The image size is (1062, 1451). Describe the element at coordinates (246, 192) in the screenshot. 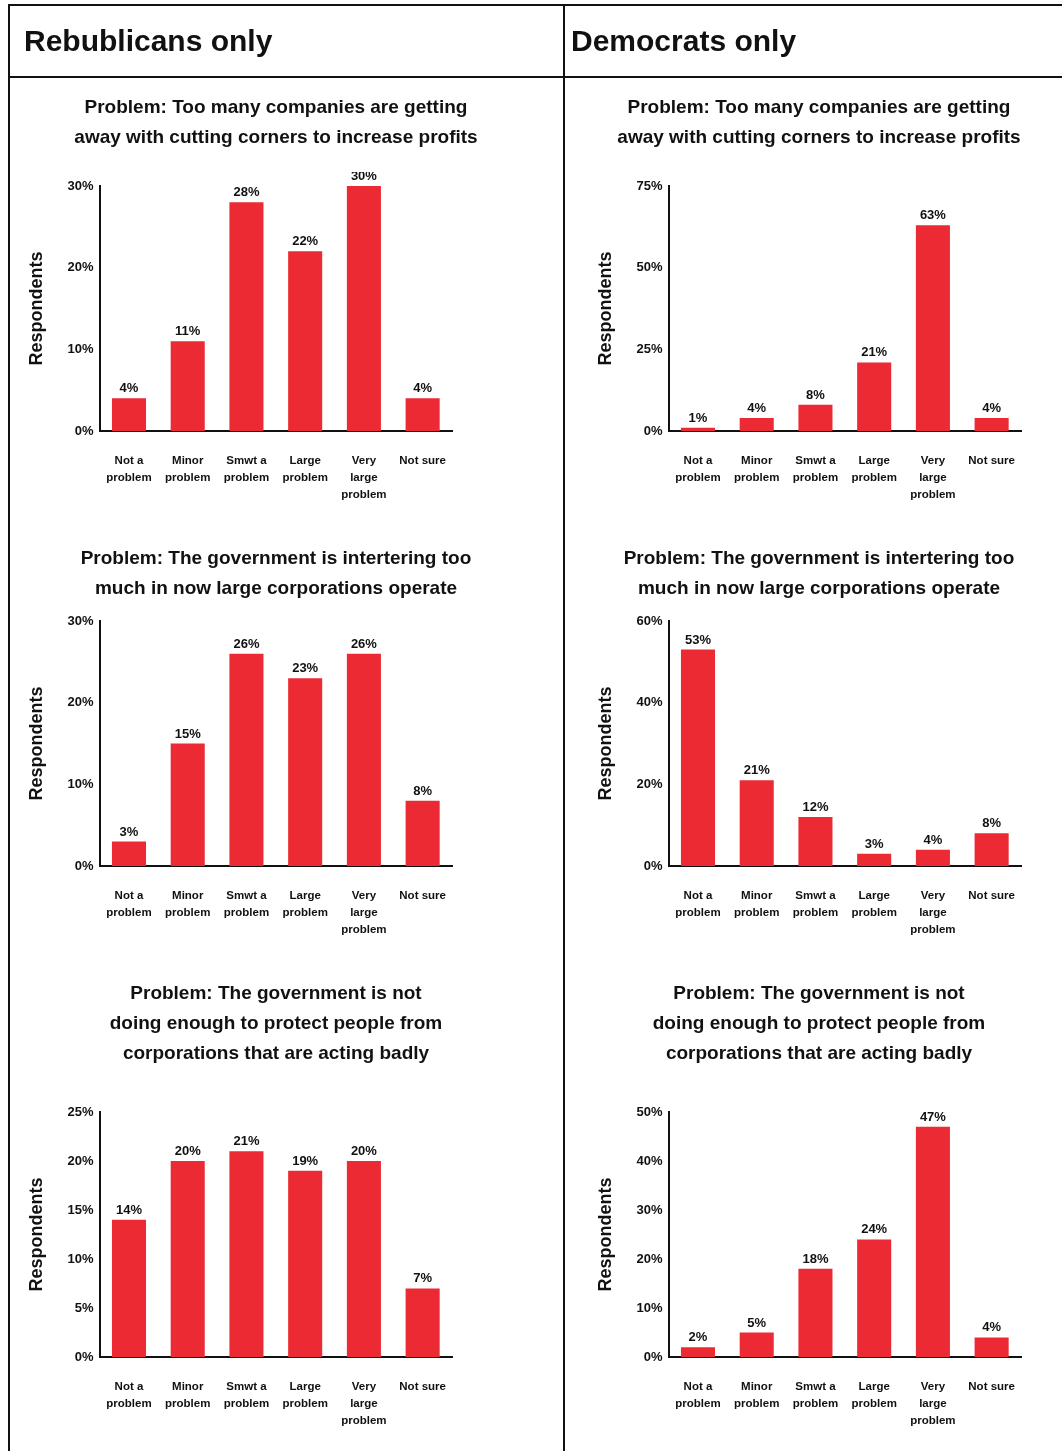

I see `data-label: 28%` at that location.